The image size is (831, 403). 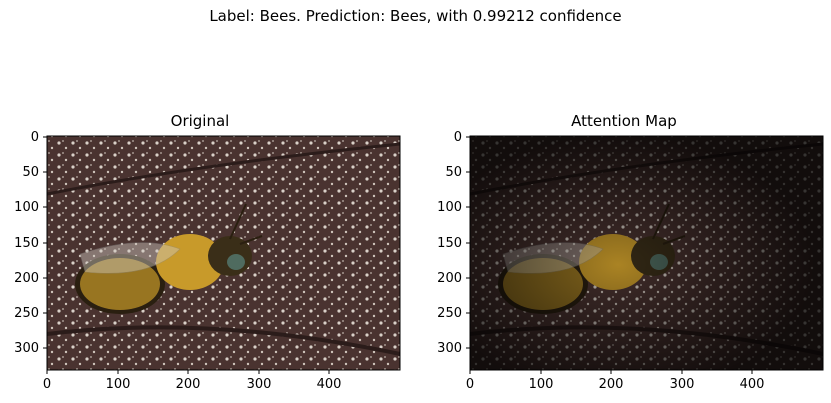 I want to click on panel-title-attention: Attention Map, so click(x=624, y=121).